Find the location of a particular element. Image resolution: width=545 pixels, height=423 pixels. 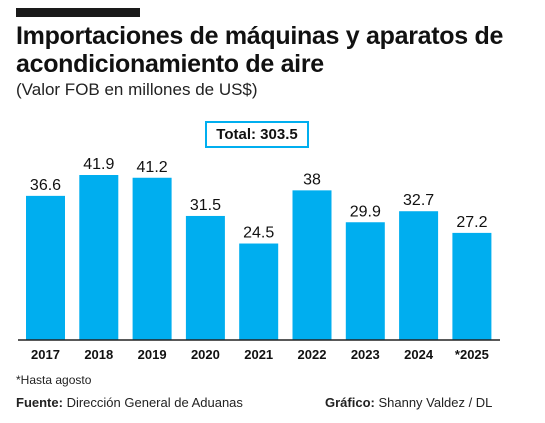

x-tick-2017: 2017 is located at coordinates (45, 354).